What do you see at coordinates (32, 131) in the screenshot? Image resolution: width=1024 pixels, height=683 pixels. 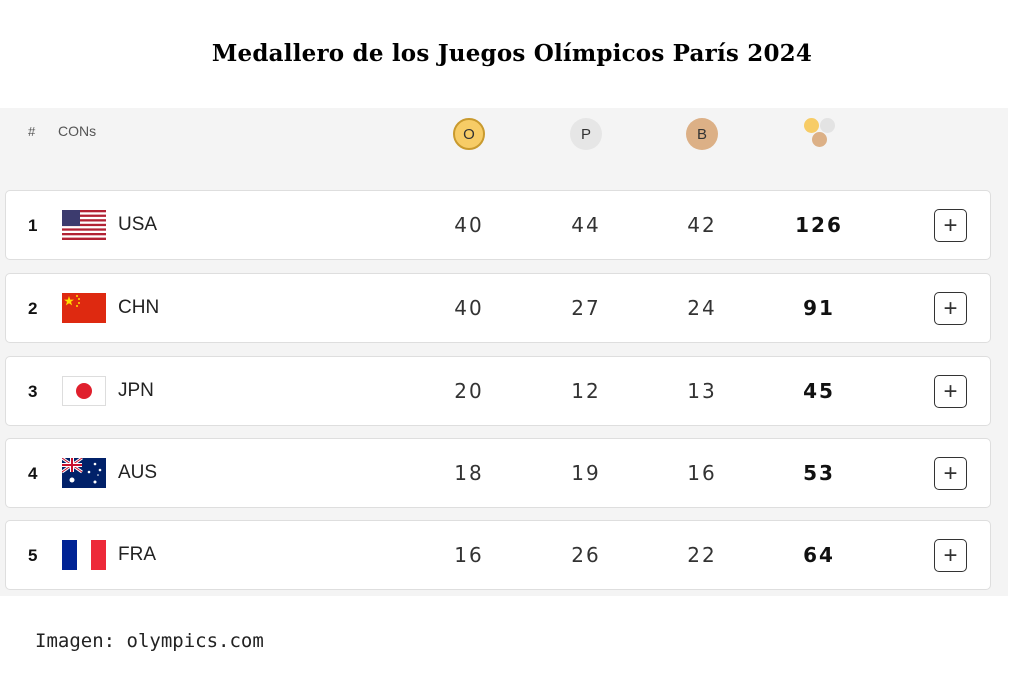 I see `rank-column-header: #` at bounding box center [32, 131].